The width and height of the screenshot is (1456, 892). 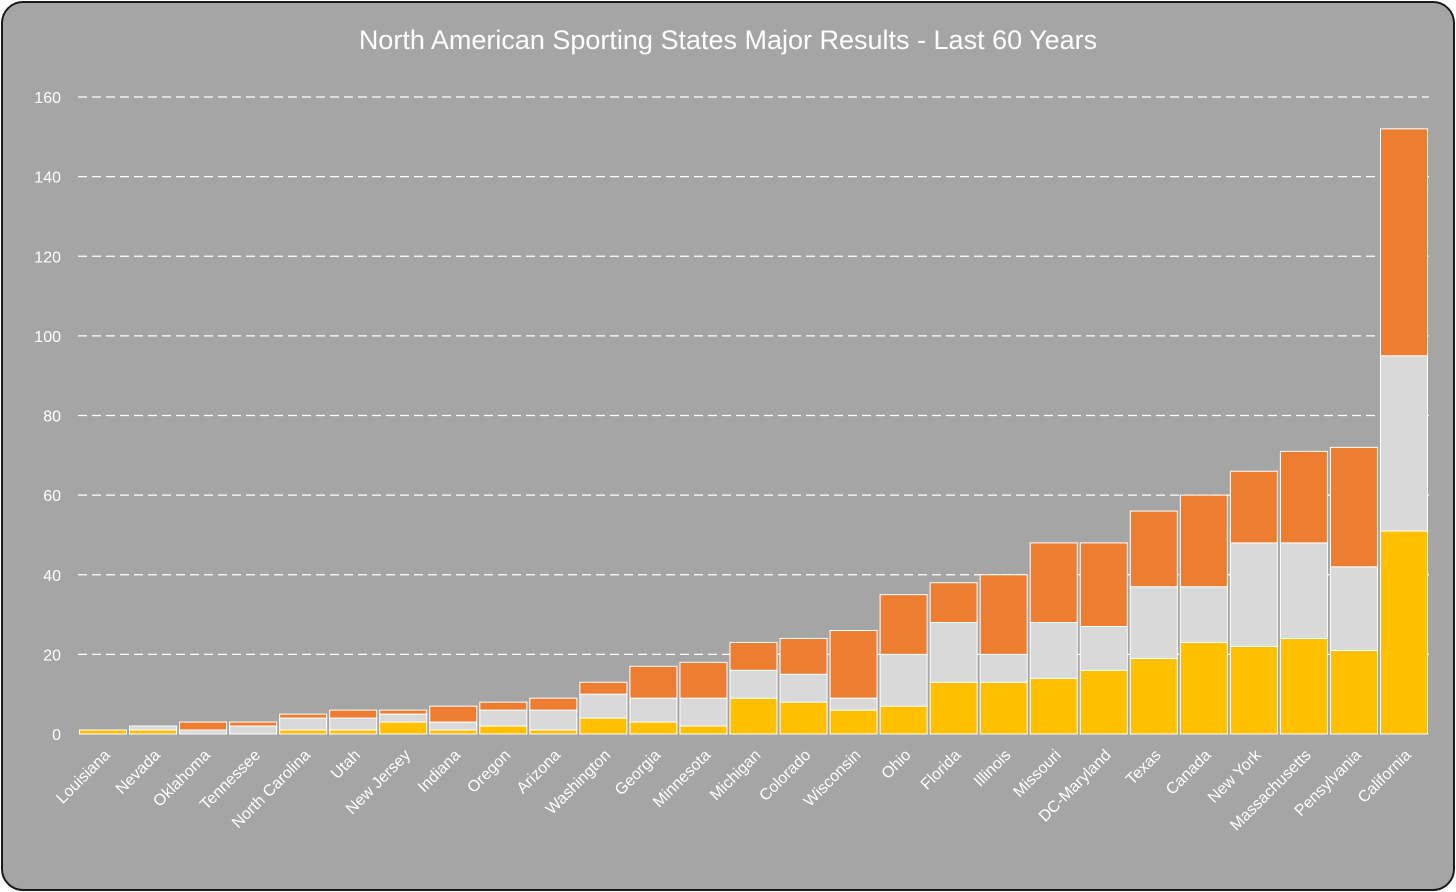 I want to click on x-tick-label-nevada: Nevada, so click(x=138, y=772).